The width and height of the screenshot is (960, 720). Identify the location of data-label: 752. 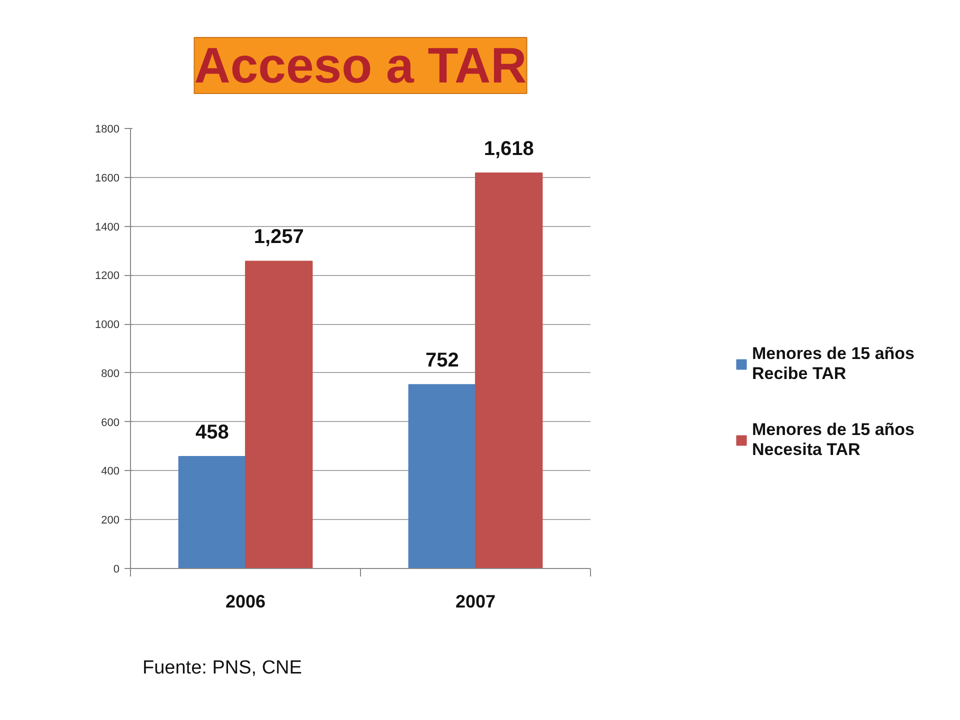
(442, 361).